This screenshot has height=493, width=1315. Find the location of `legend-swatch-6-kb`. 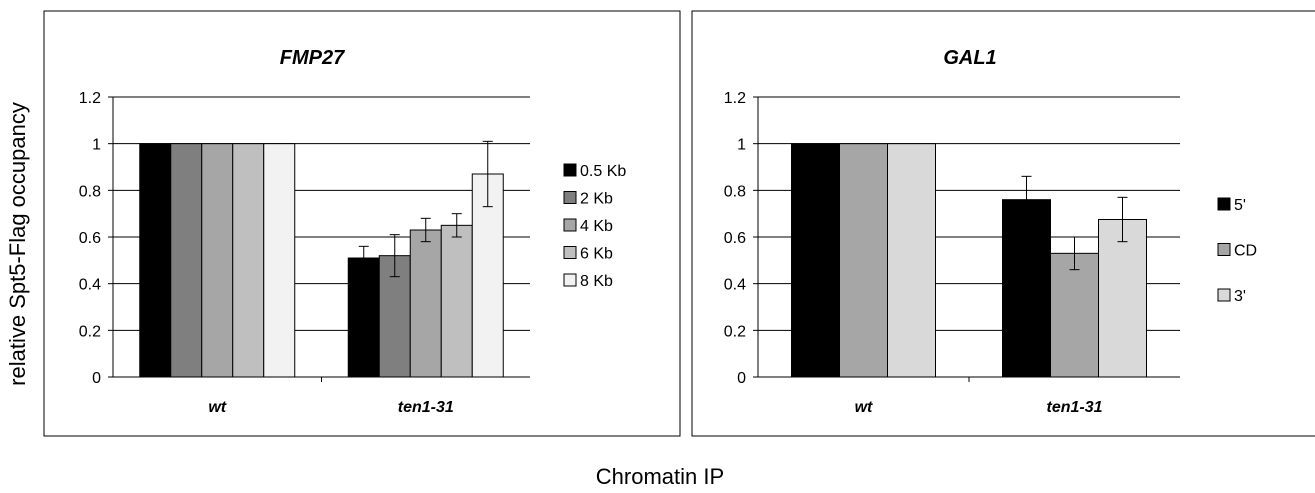

legend-swatch-6-kb is located at coordinates (570, 252).